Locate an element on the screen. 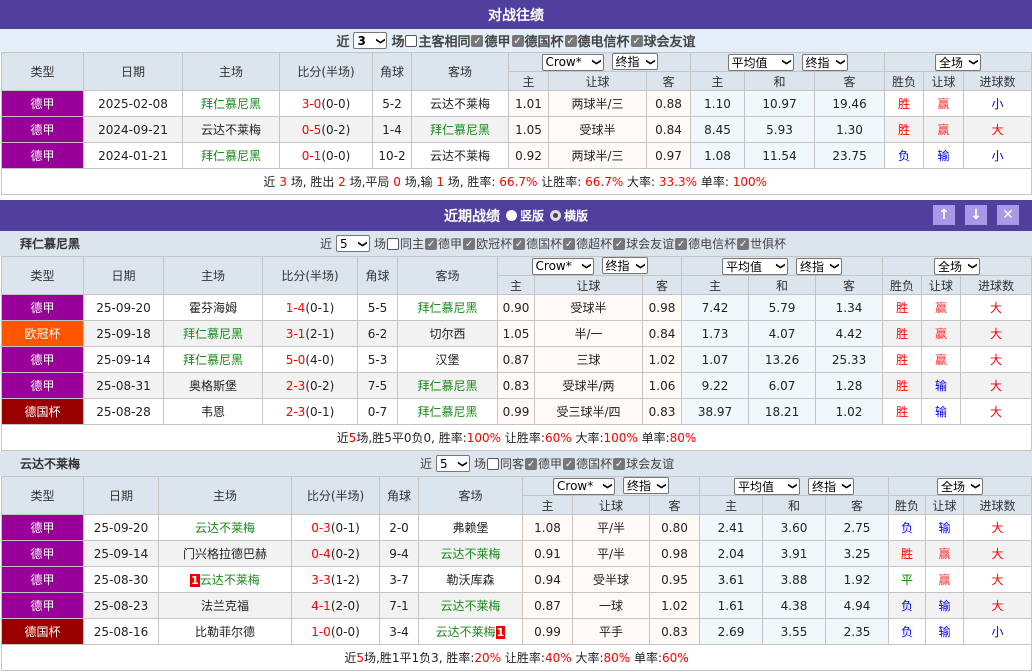 Image resolution: width=1032 pixels, height=672 pixels. home-team-name: 韦恩 is located at coordinates (212, 412).